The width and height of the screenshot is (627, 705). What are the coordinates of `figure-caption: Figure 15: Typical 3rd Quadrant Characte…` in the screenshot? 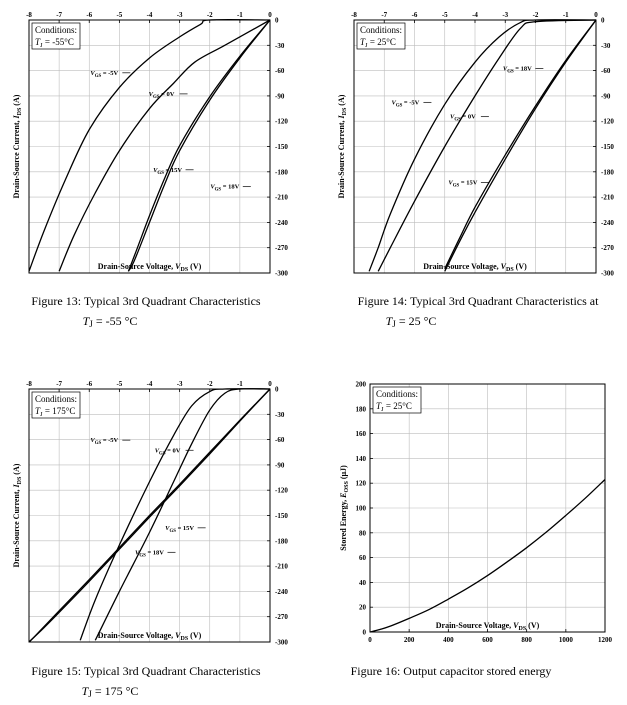 It's located at (146, 671).